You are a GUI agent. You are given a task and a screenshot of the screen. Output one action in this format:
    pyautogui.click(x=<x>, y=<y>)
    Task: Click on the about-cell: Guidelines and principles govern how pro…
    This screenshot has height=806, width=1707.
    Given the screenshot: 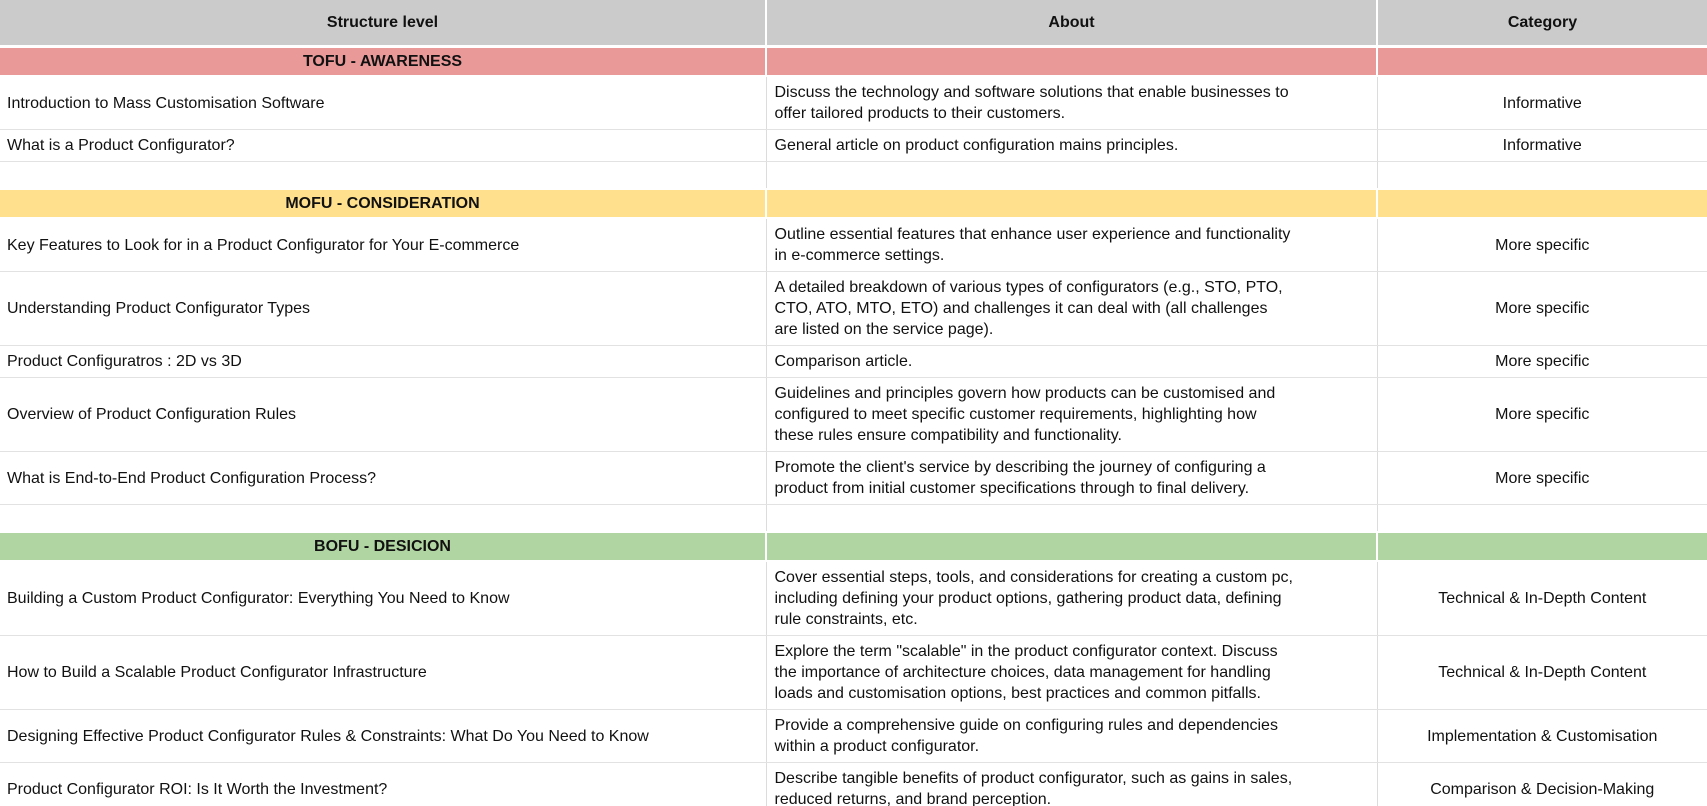 What is the action you would take?
    pyautogui.click(x=1072, y=414)
    